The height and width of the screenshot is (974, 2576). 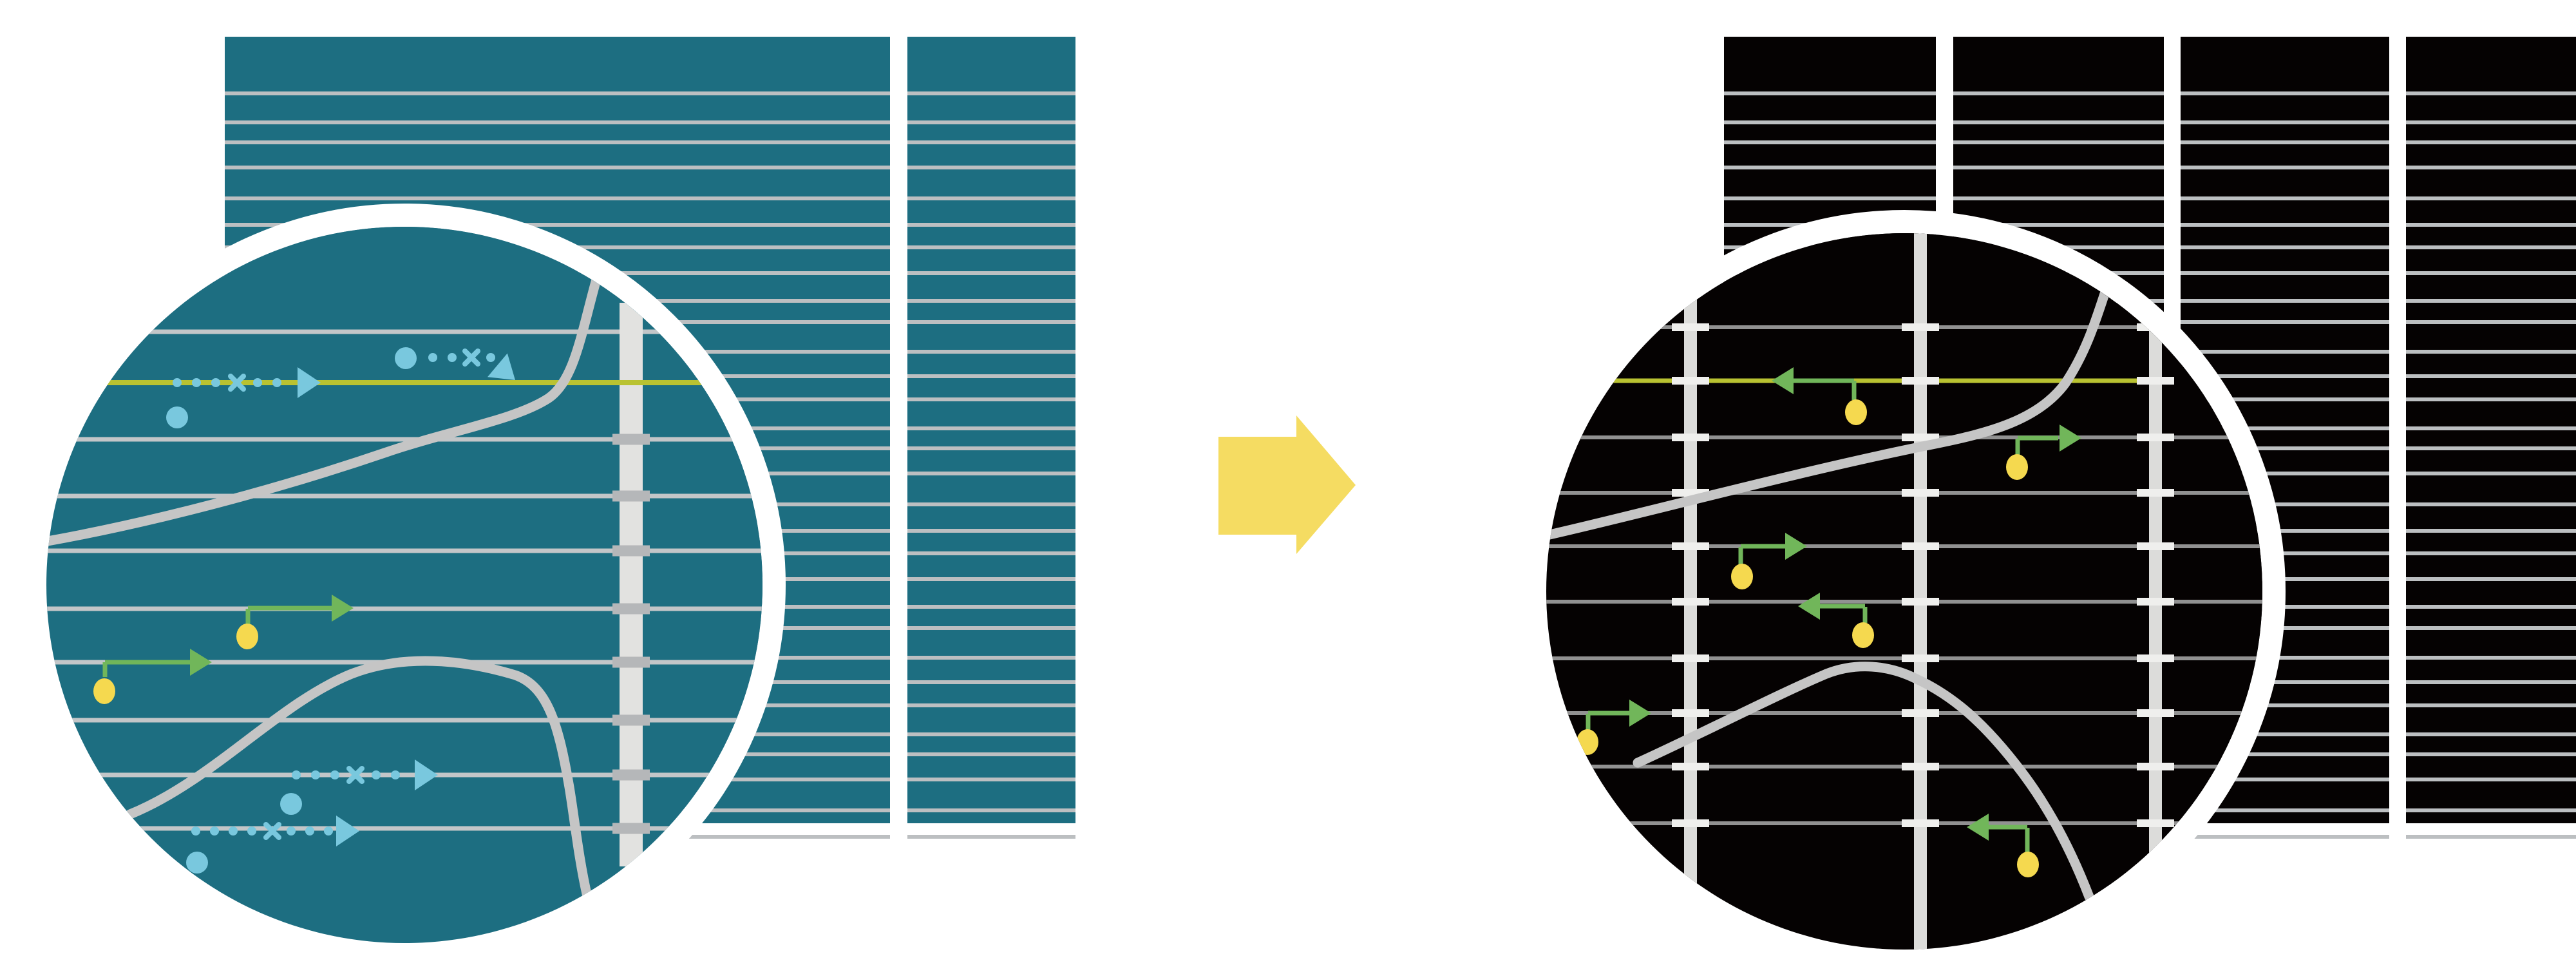 What do you see at coordinates (374, 382) in the screenshot?
I see `highlighted-finger-line` at bounding box center [374, 382].